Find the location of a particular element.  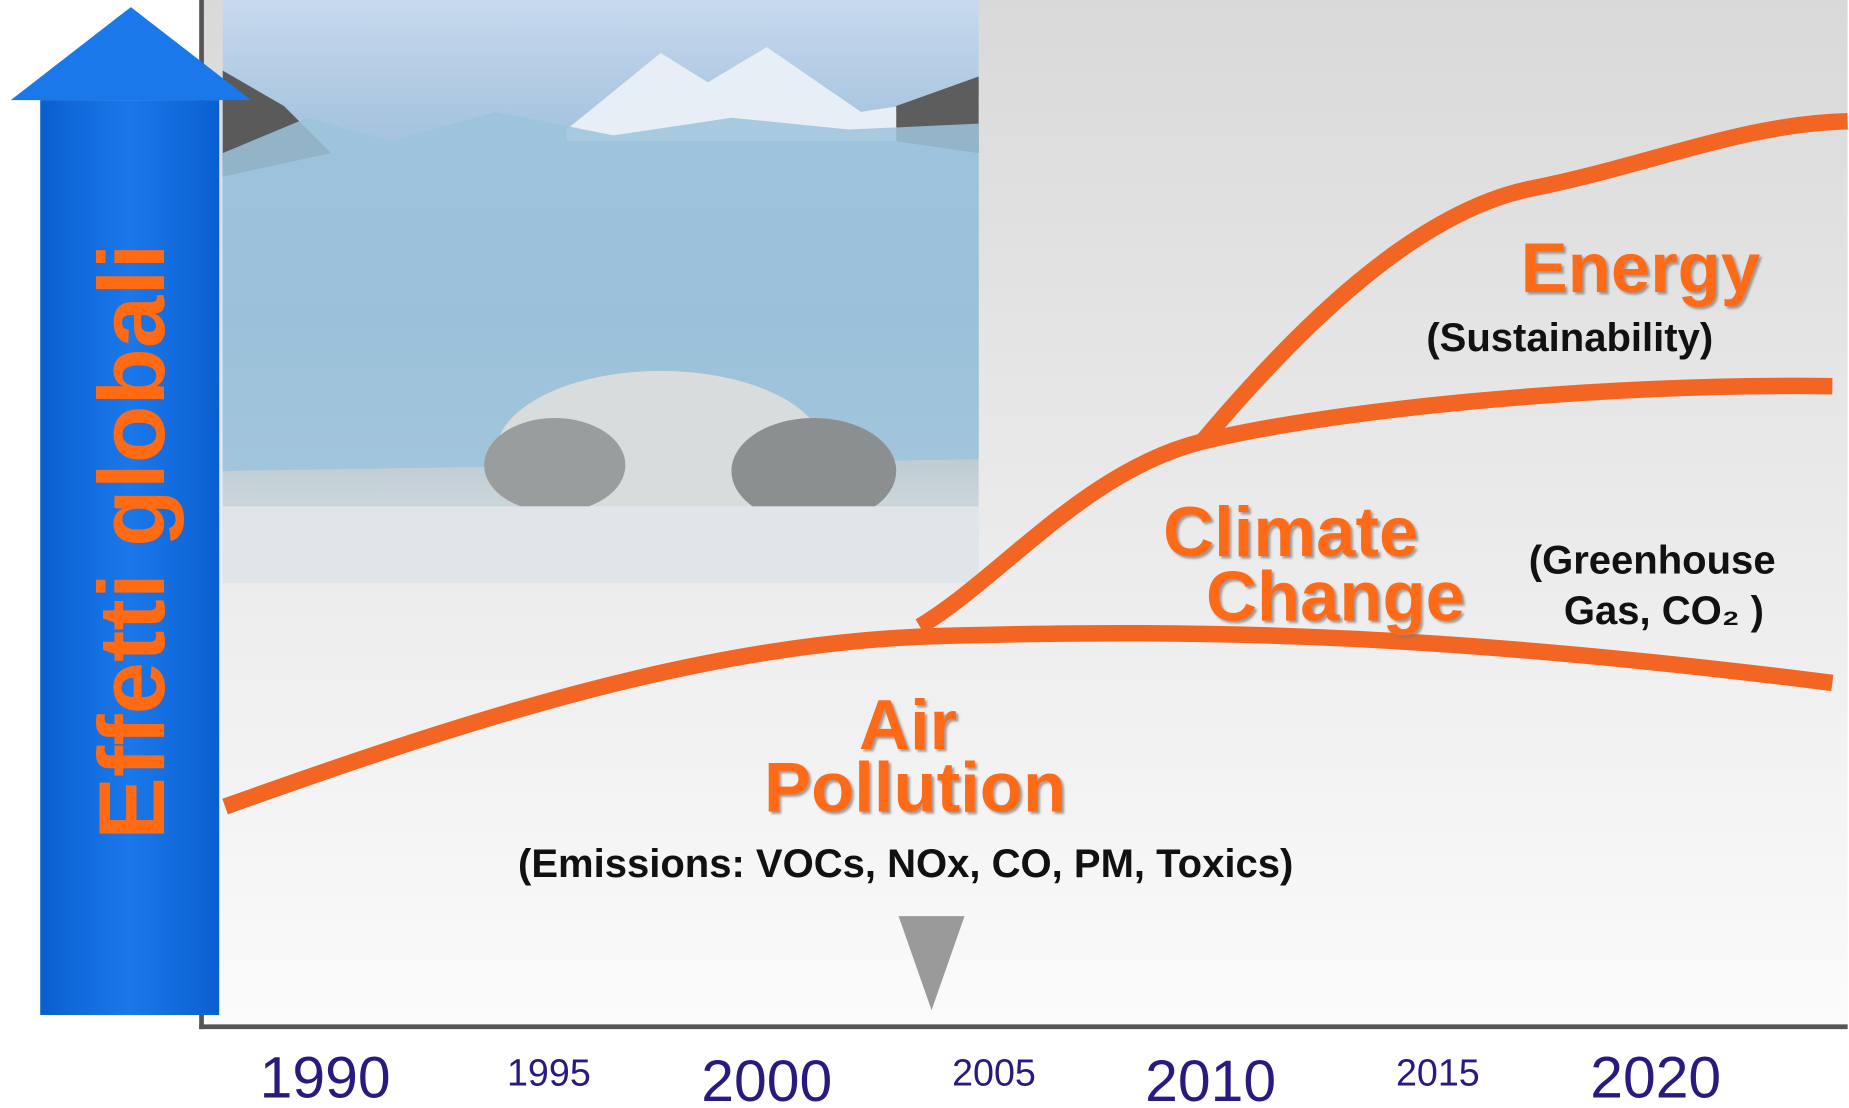

year-label: 2020 is located at coordinates (1655, 1076).